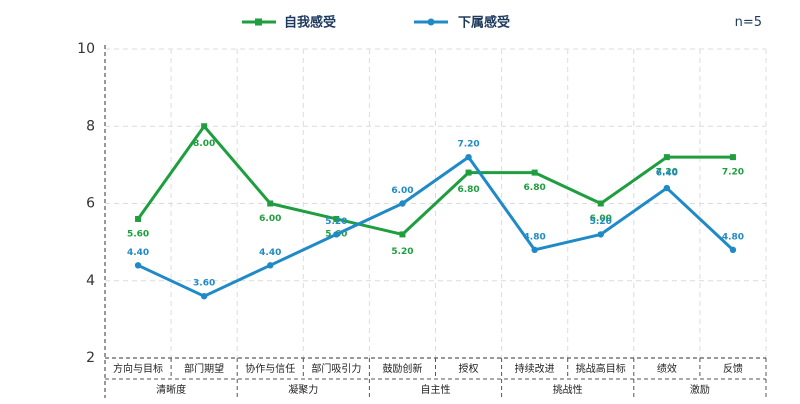 The width and height of the screenshot is (800, 404). I want to click on x-category-label: 绩效, so click(667, 368).